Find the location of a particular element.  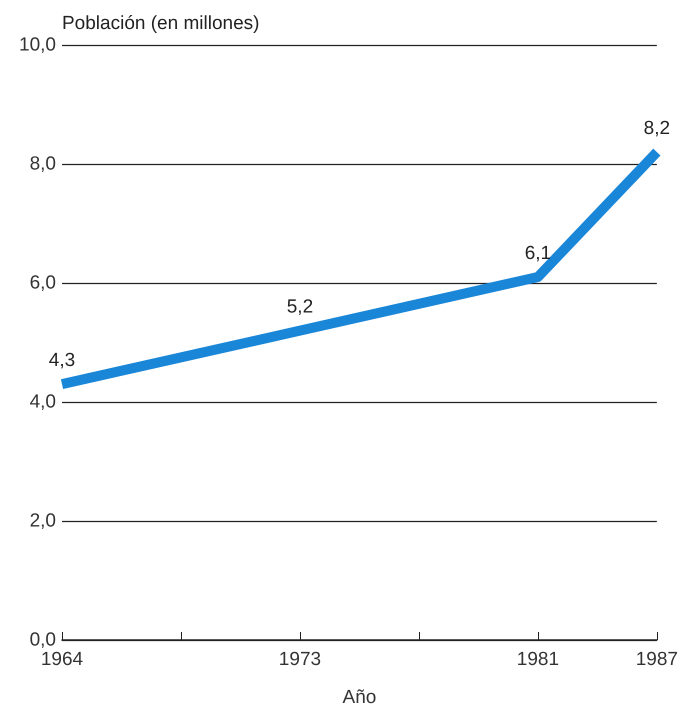

data-label: 5,2 is located at coordinates (300, 307).